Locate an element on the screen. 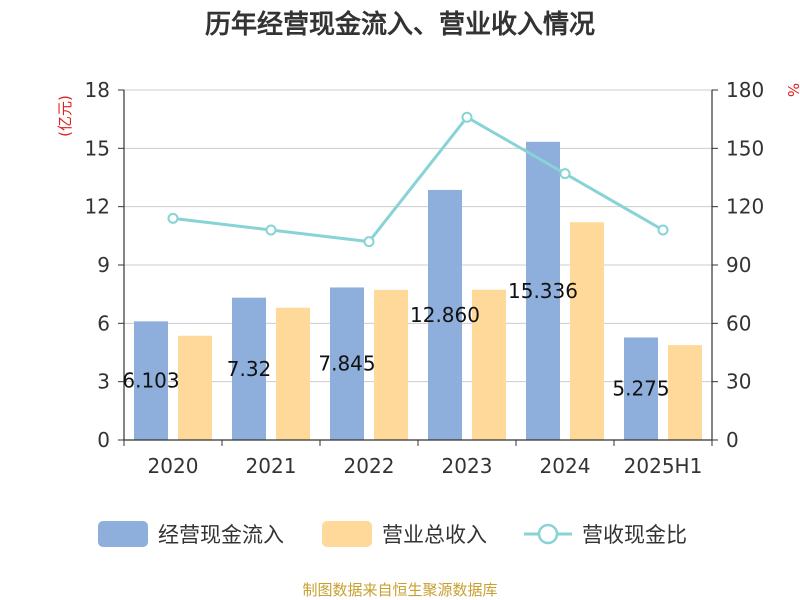 The width and height of the screenshot is (800, 600). right-tick-label: 180 is located at coordinates (745, 90).